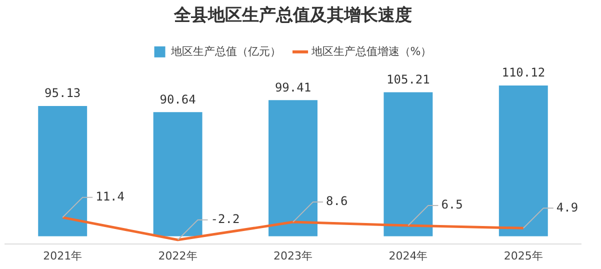 Image resolution: width=601 pixels, height=269 pixels. I want to click on x-tick-label: 2021年, so click(62, 255).